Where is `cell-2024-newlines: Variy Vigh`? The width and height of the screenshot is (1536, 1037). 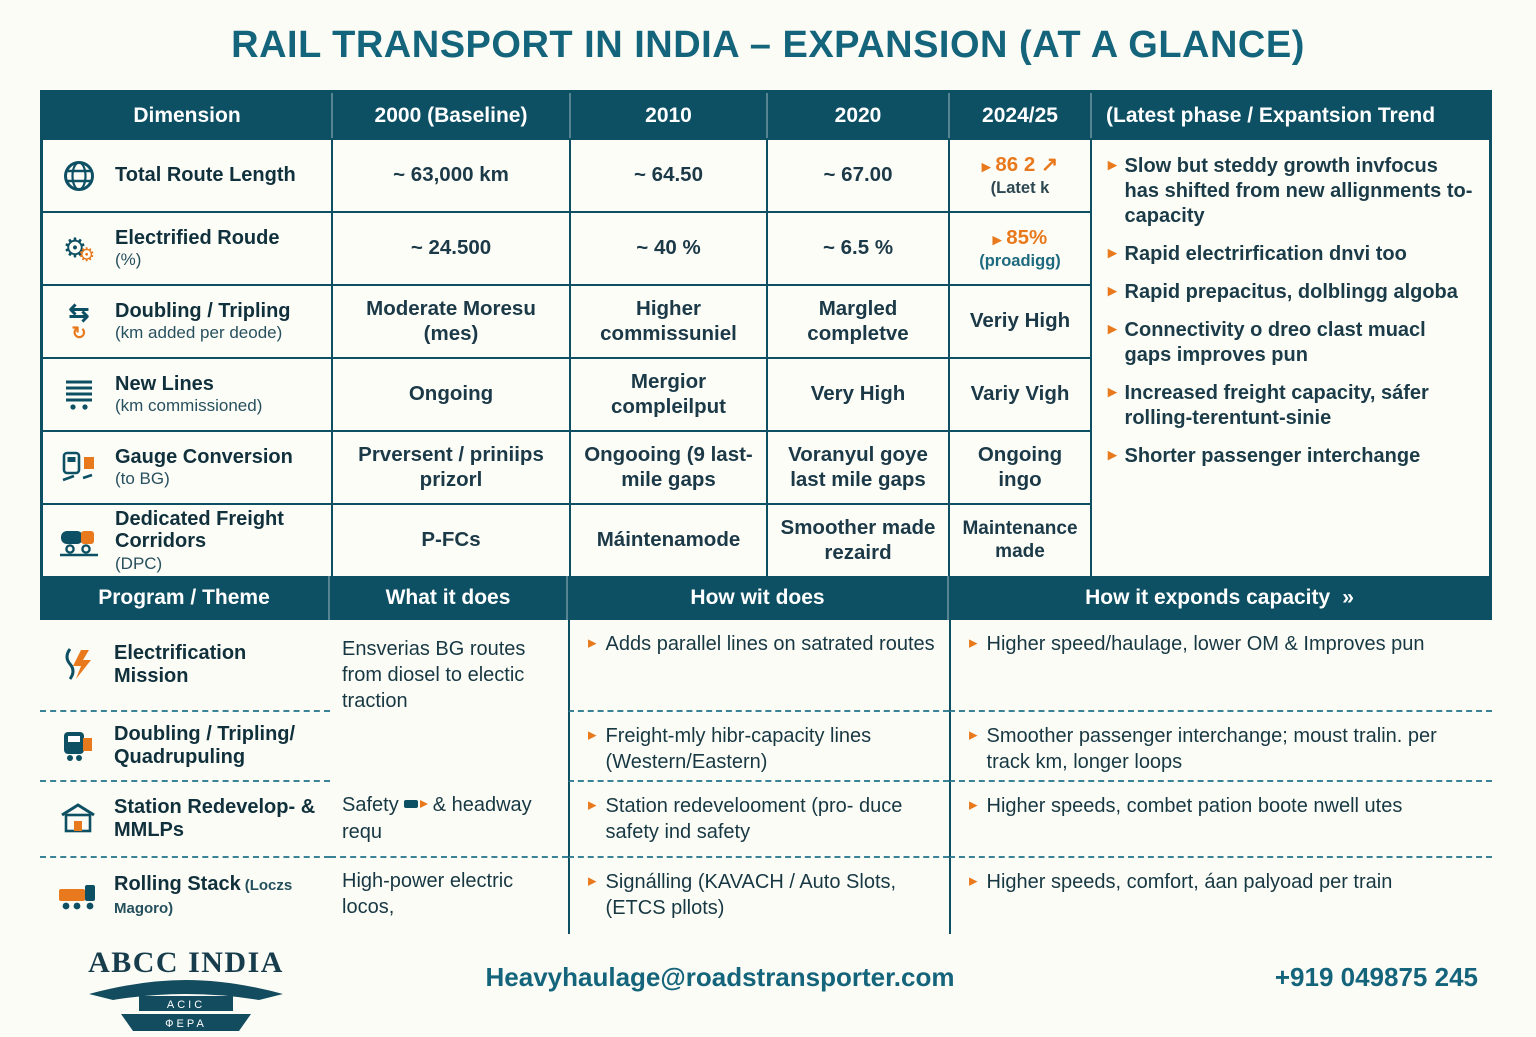 cell-2024-newlines: Variy Vigh is located at coordinates (1021, 393).